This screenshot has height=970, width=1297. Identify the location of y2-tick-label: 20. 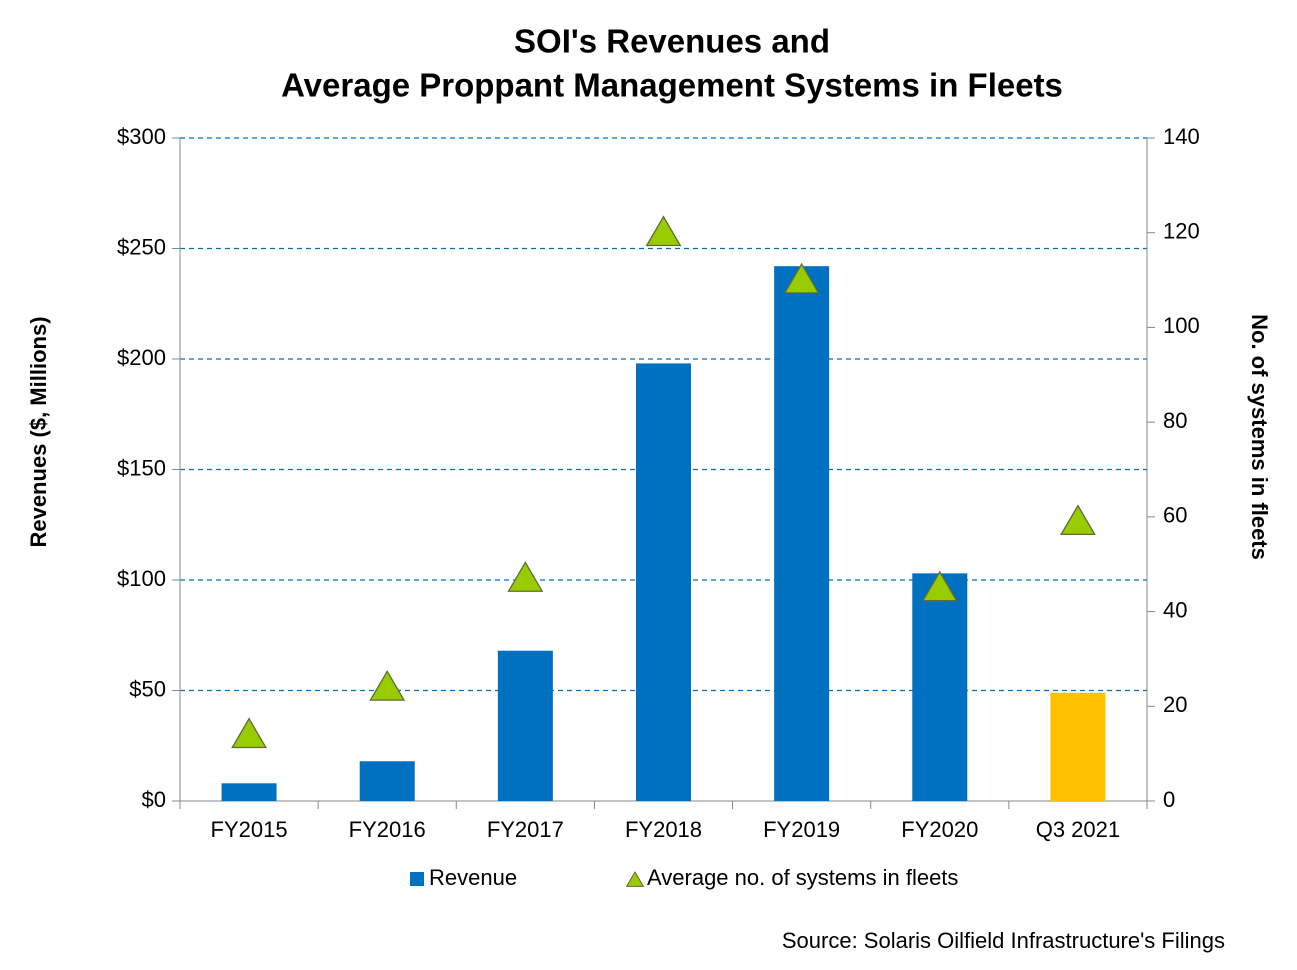
(1175, 704).